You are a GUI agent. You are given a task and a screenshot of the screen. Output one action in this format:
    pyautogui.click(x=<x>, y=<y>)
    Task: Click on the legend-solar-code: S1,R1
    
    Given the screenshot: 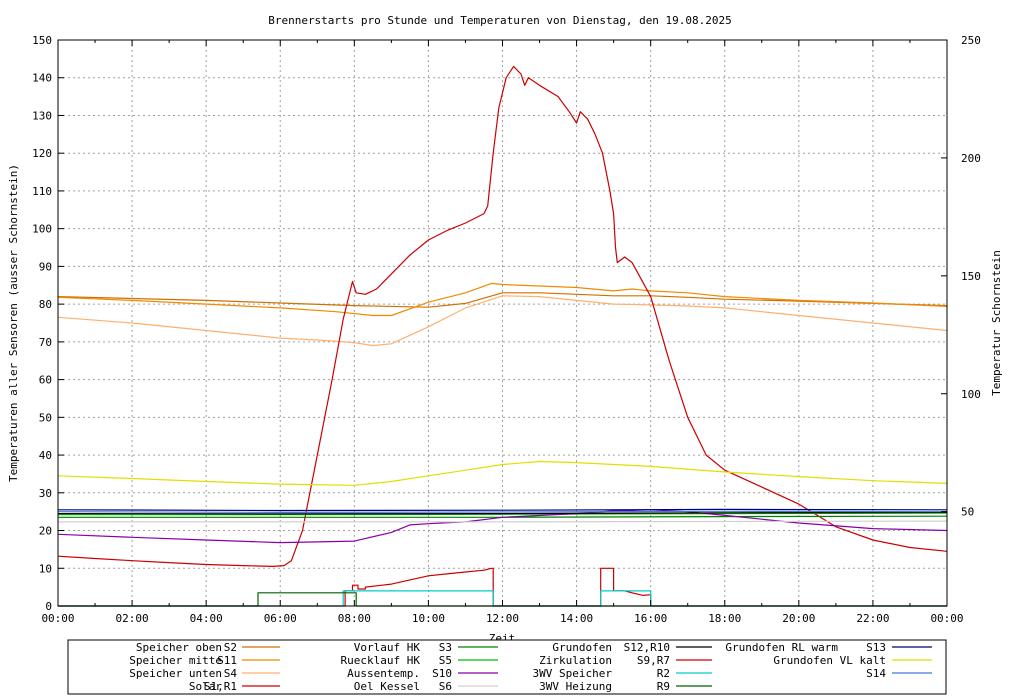 What is the action you would take?
    pyautogui.click(x=220, y=686)
    